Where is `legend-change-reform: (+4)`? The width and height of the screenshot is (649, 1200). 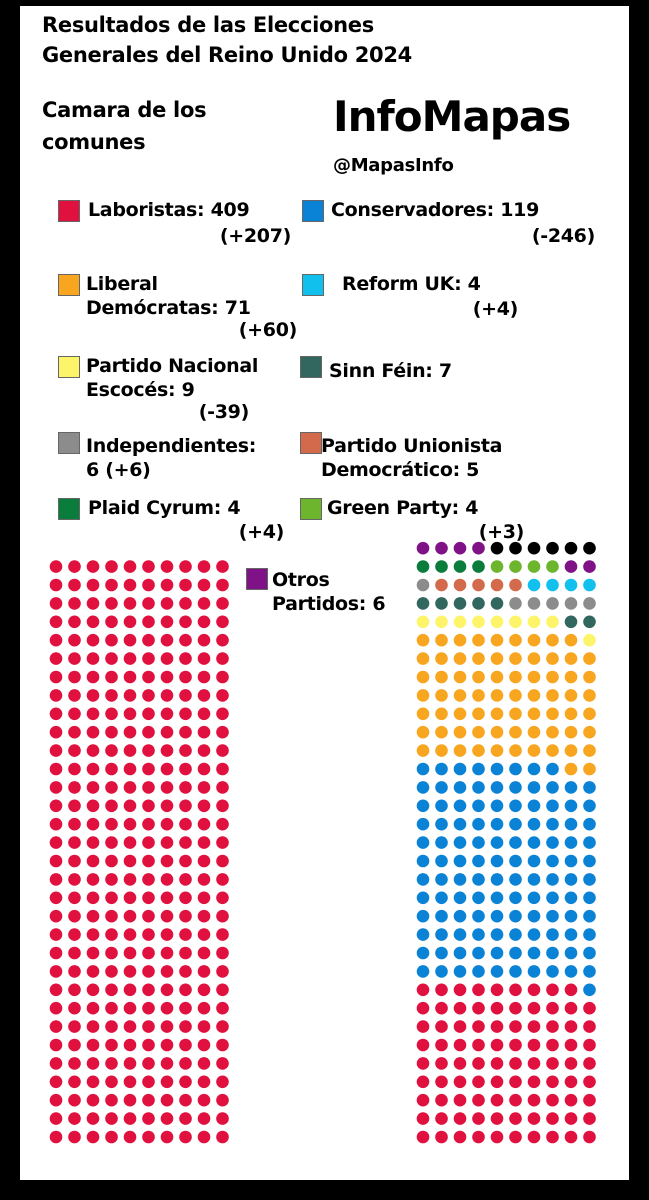 legend-change-reform: (+4) is located at coordinates (495, 309).